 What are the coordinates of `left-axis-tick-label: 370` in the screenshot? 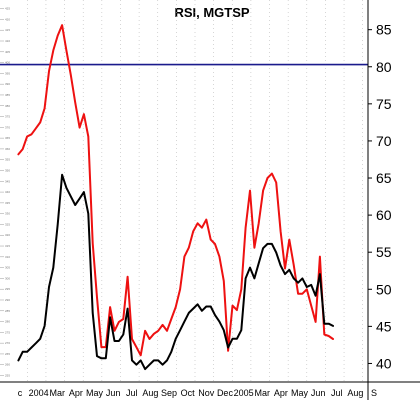 It's located at (7, 127).